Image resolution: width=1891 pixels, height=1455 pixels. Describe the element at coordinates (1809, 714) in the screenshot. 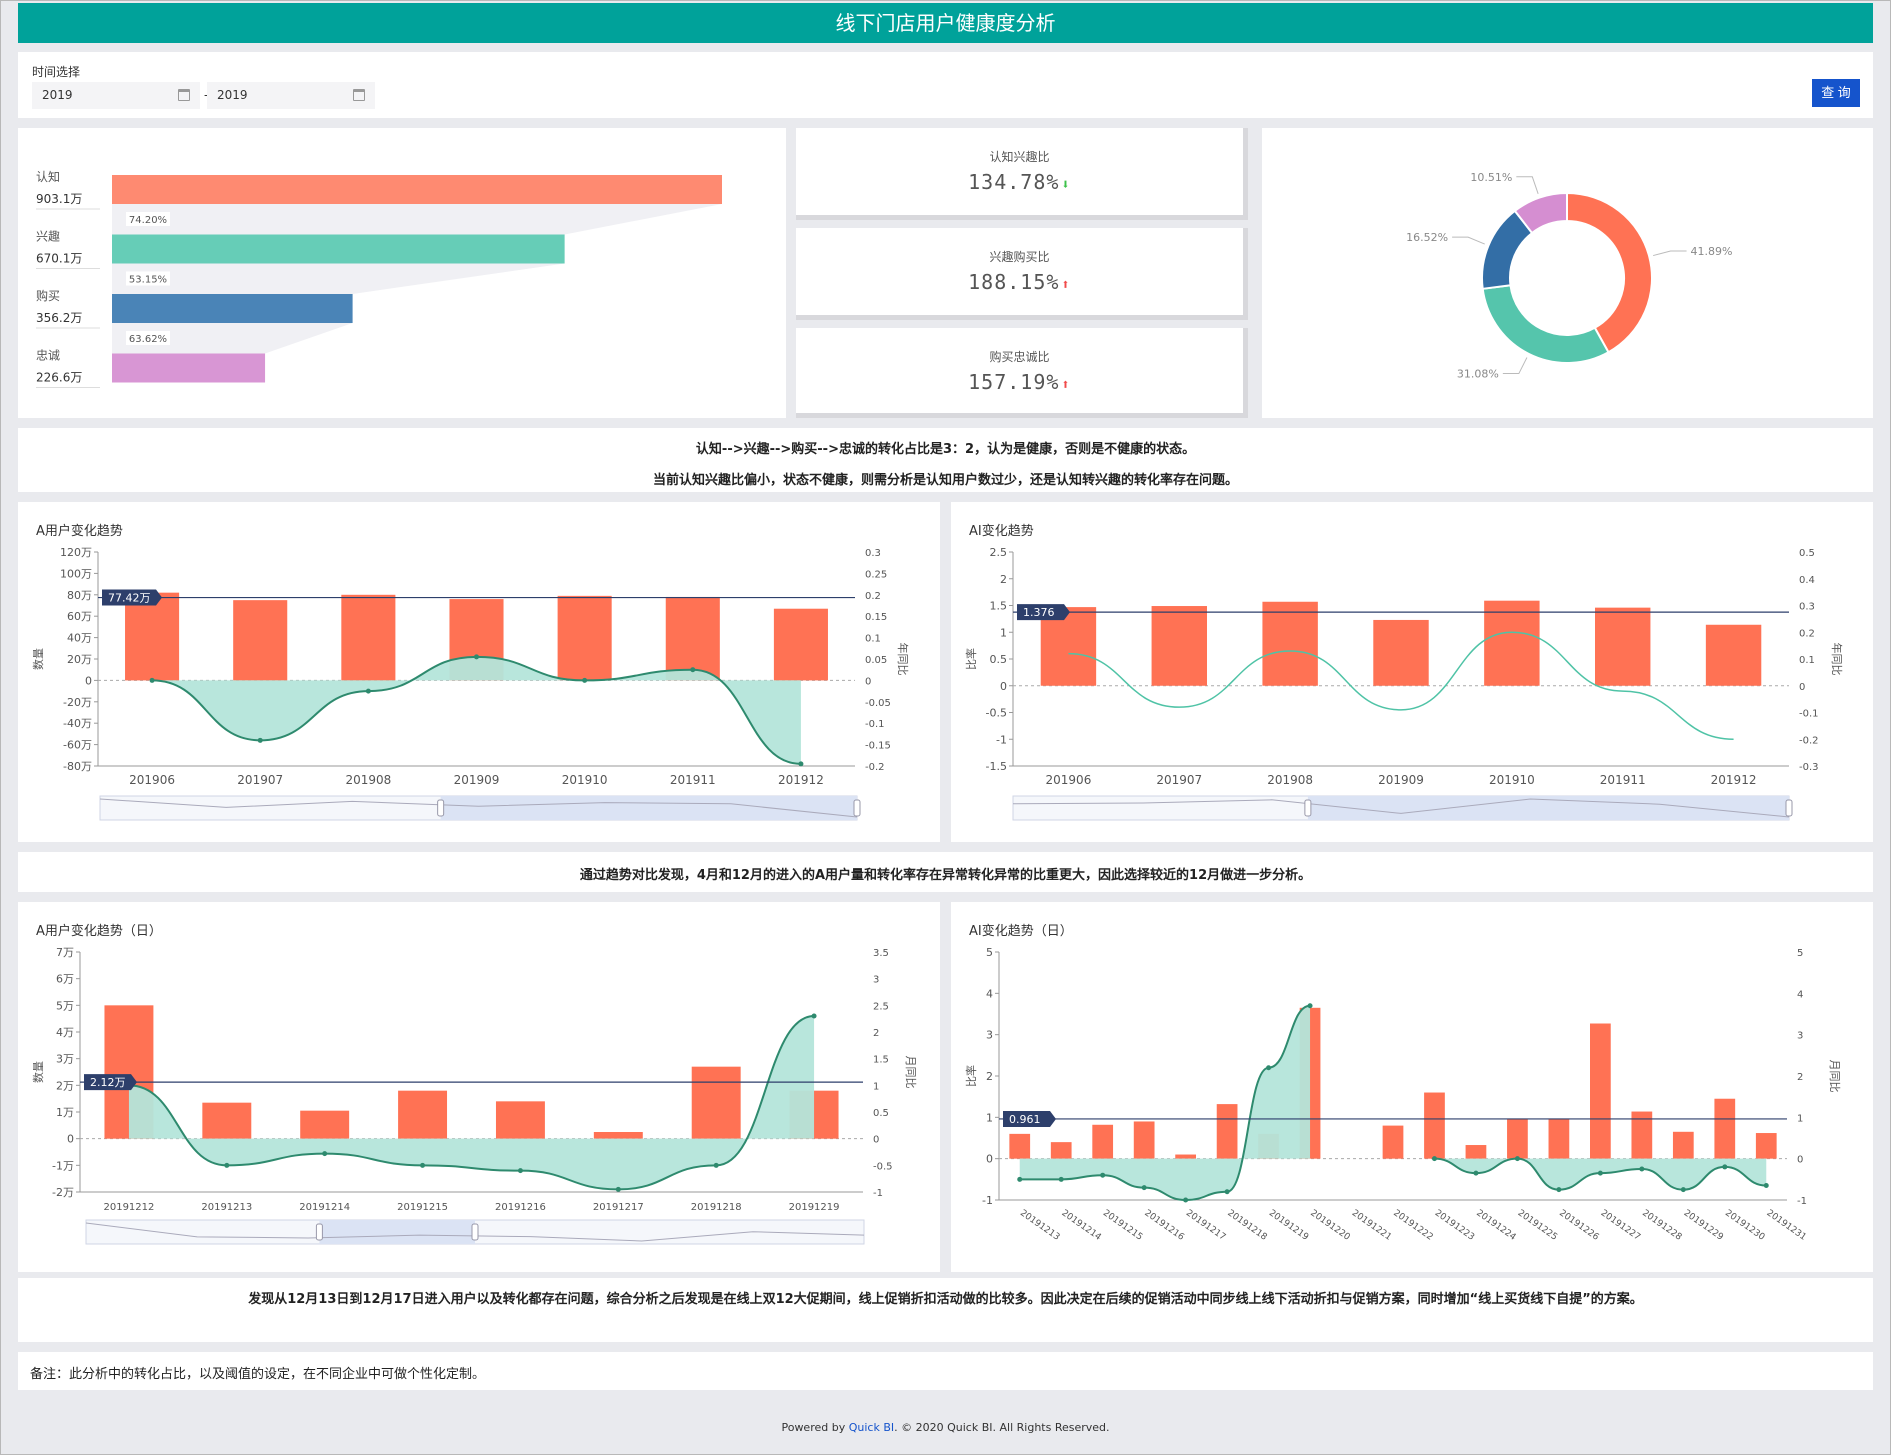

I see `y2-tick-label: -0.1` at that location.